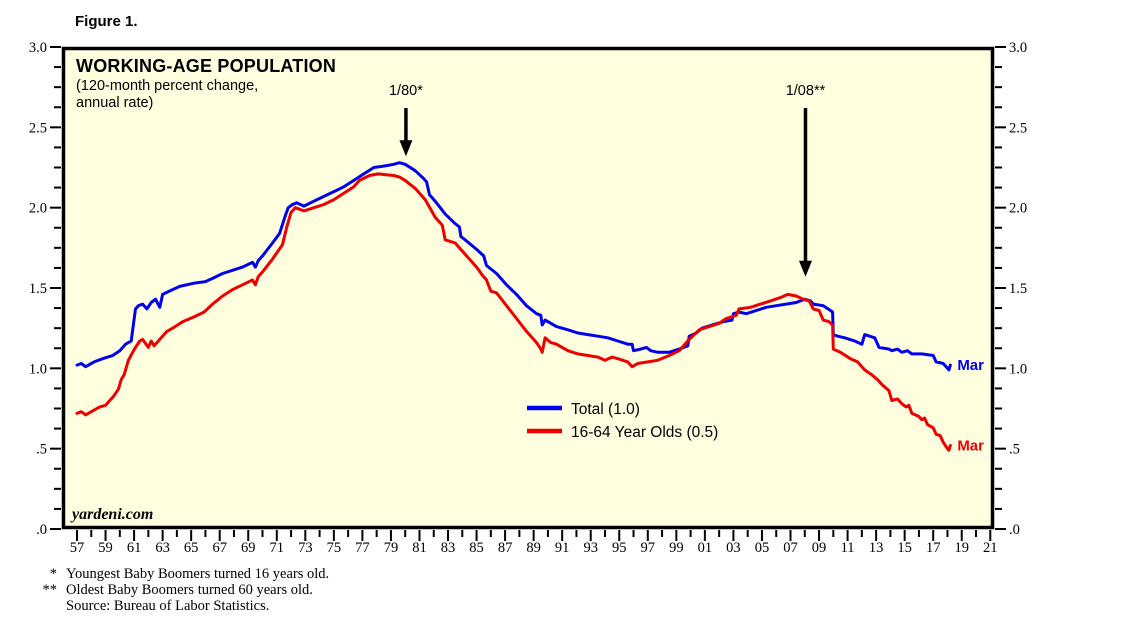  Describe the element at coordinates (990, 548) in the screenshot. I see `x-tick-label: 21` at that location.